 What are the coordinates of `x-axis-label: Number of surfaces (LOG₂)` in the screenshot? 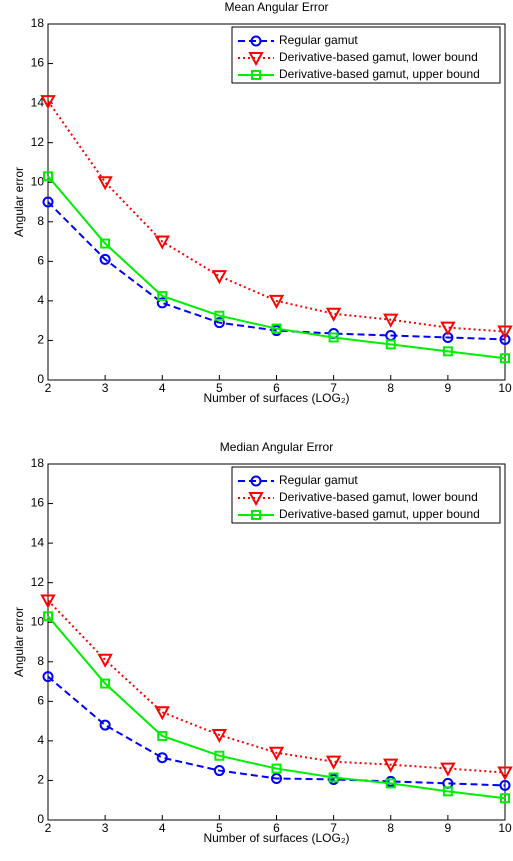 It's located at (276, 838).